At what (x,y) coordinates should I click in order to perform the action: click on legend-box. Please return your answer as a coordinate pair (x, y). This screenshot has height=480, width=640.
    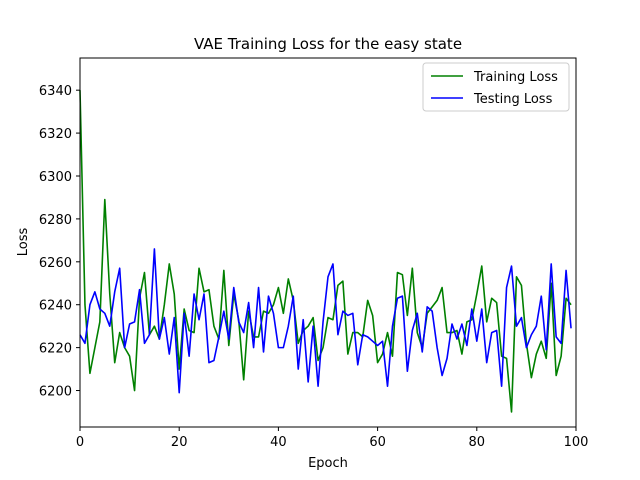
    Looking at the image, I should click on (496, 87).